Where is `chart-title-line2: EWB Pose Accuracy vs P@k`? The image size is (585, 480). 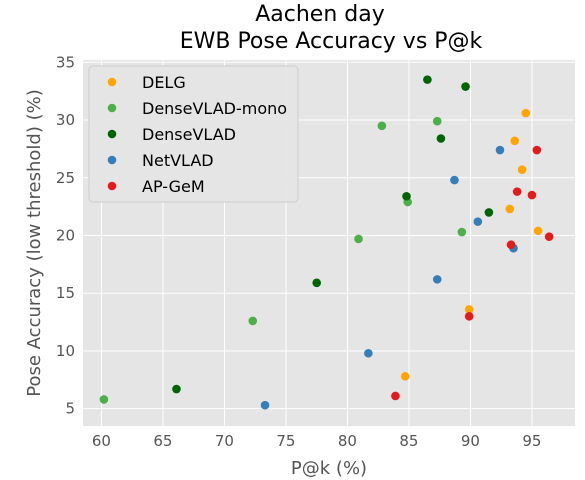 chart-title-line2: EWB Pose Accuracy vs P@k is located at coordinates (331, 41).